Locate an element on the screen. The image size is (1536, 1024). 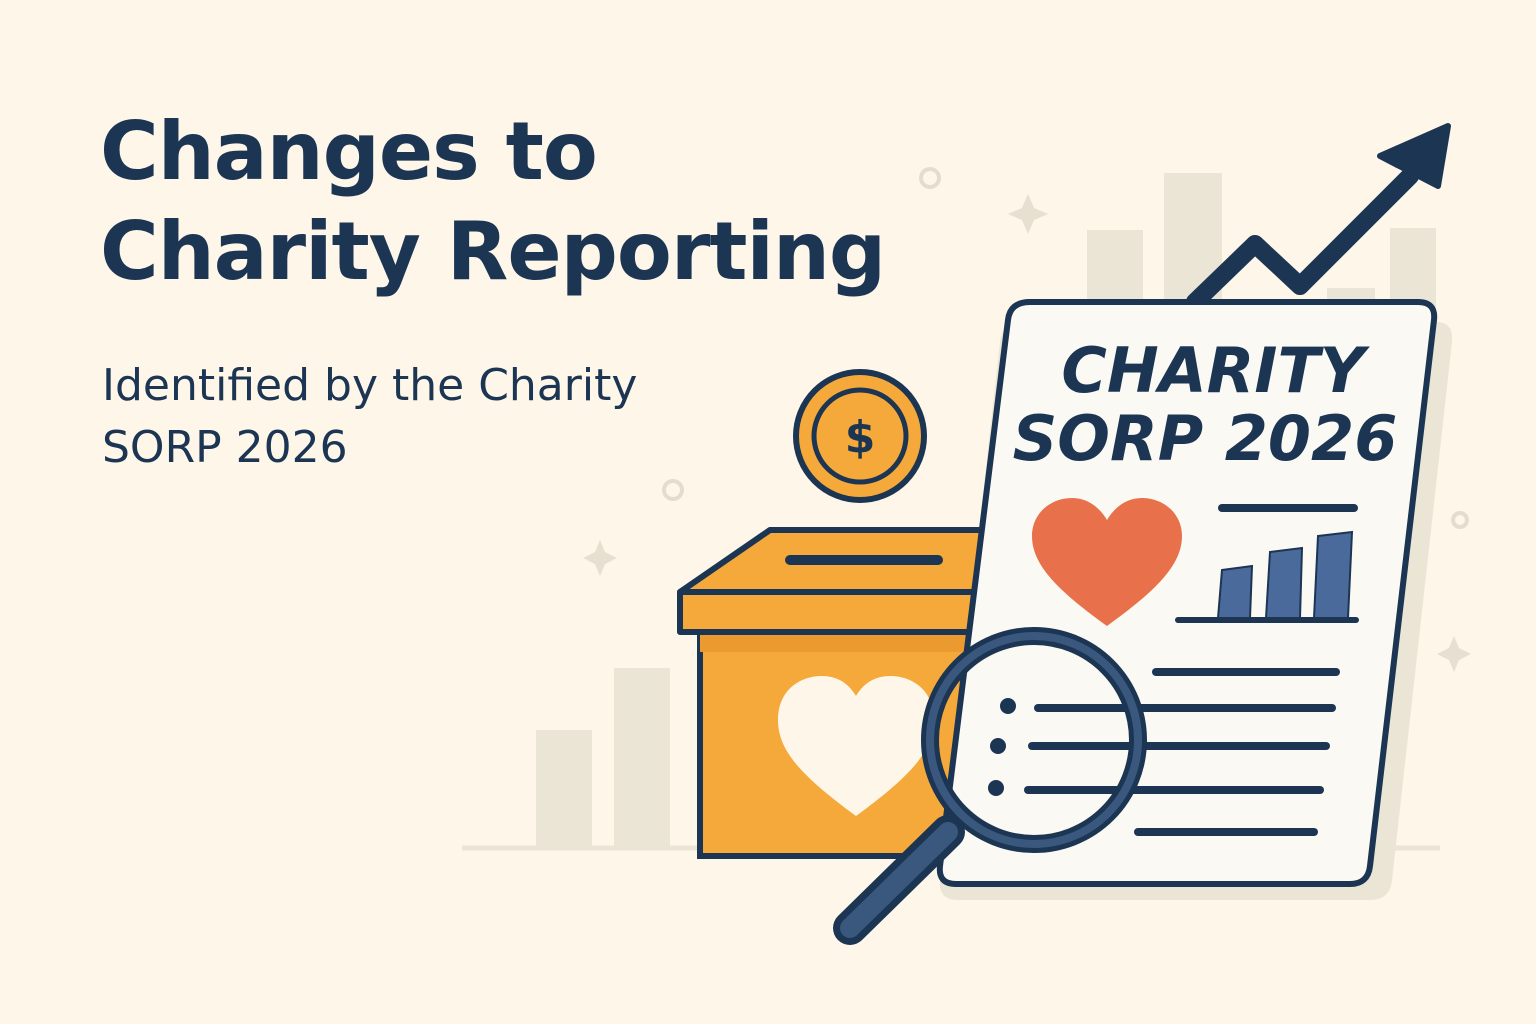
document-title-line-2: SORP 2026 is located at coordinates (1205, 438).